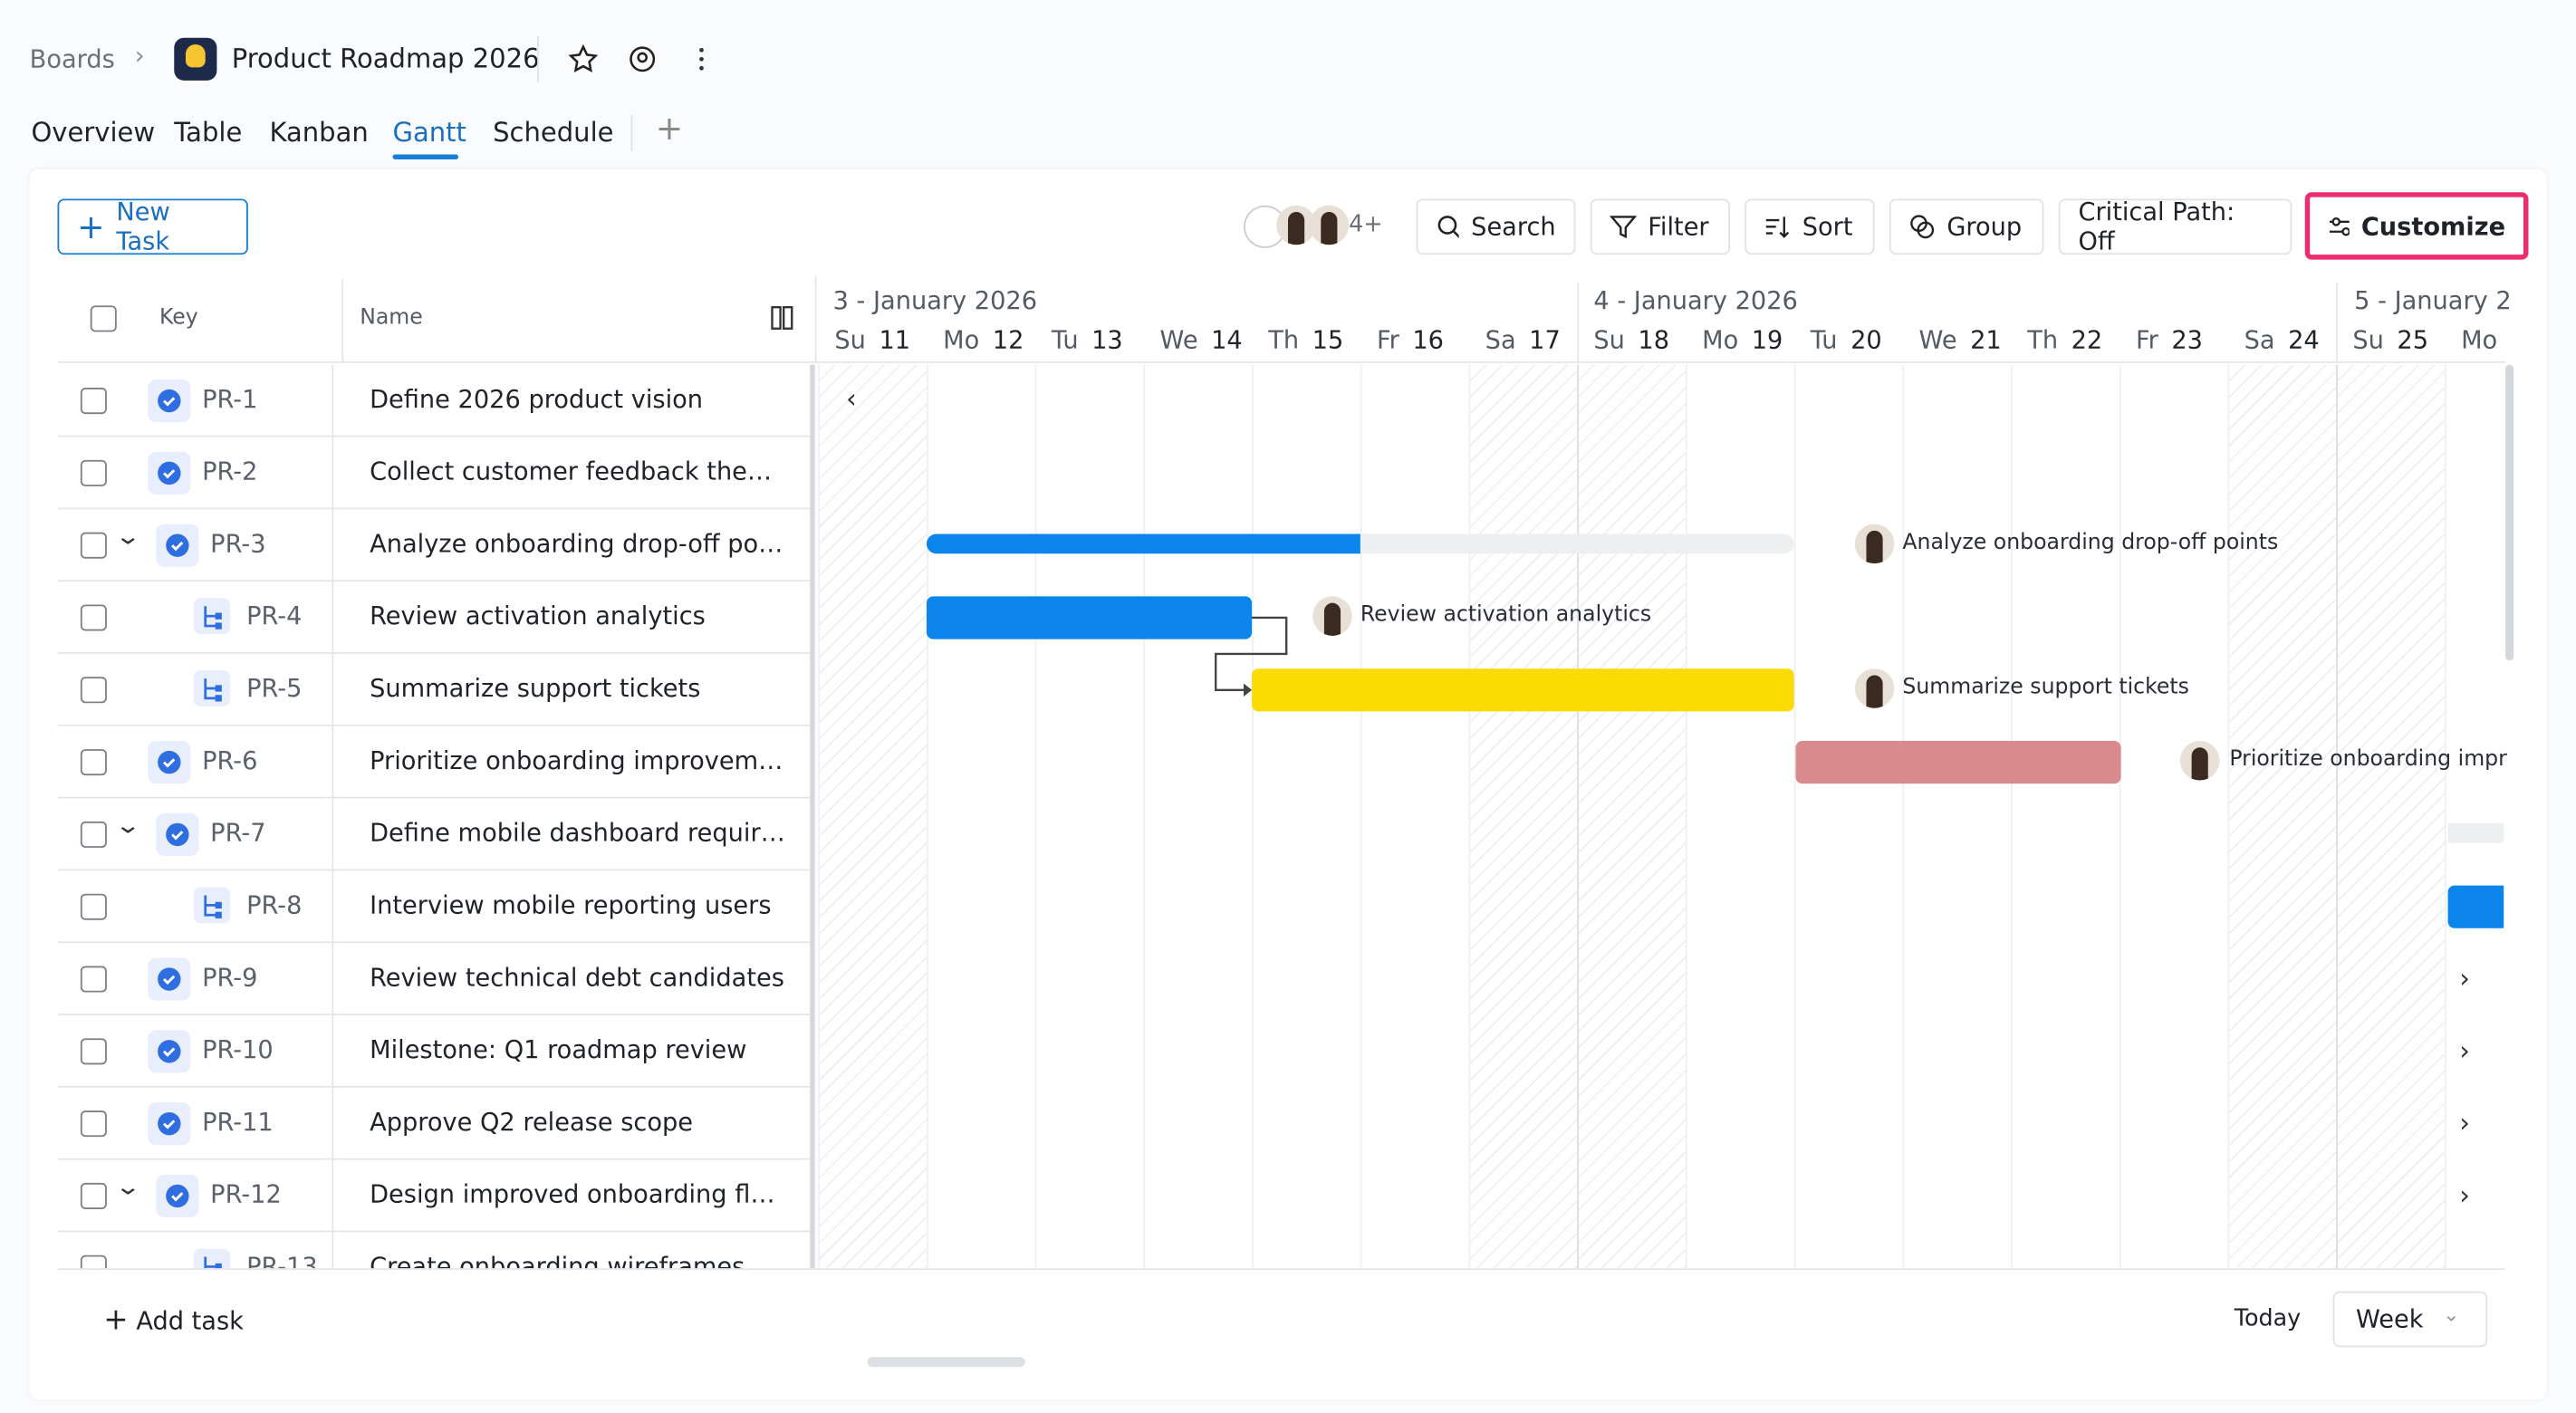 This screenshot has height=1413, width=2576. I want to click on critical-path-button: Critical Path: Off, so click(2175, 226).